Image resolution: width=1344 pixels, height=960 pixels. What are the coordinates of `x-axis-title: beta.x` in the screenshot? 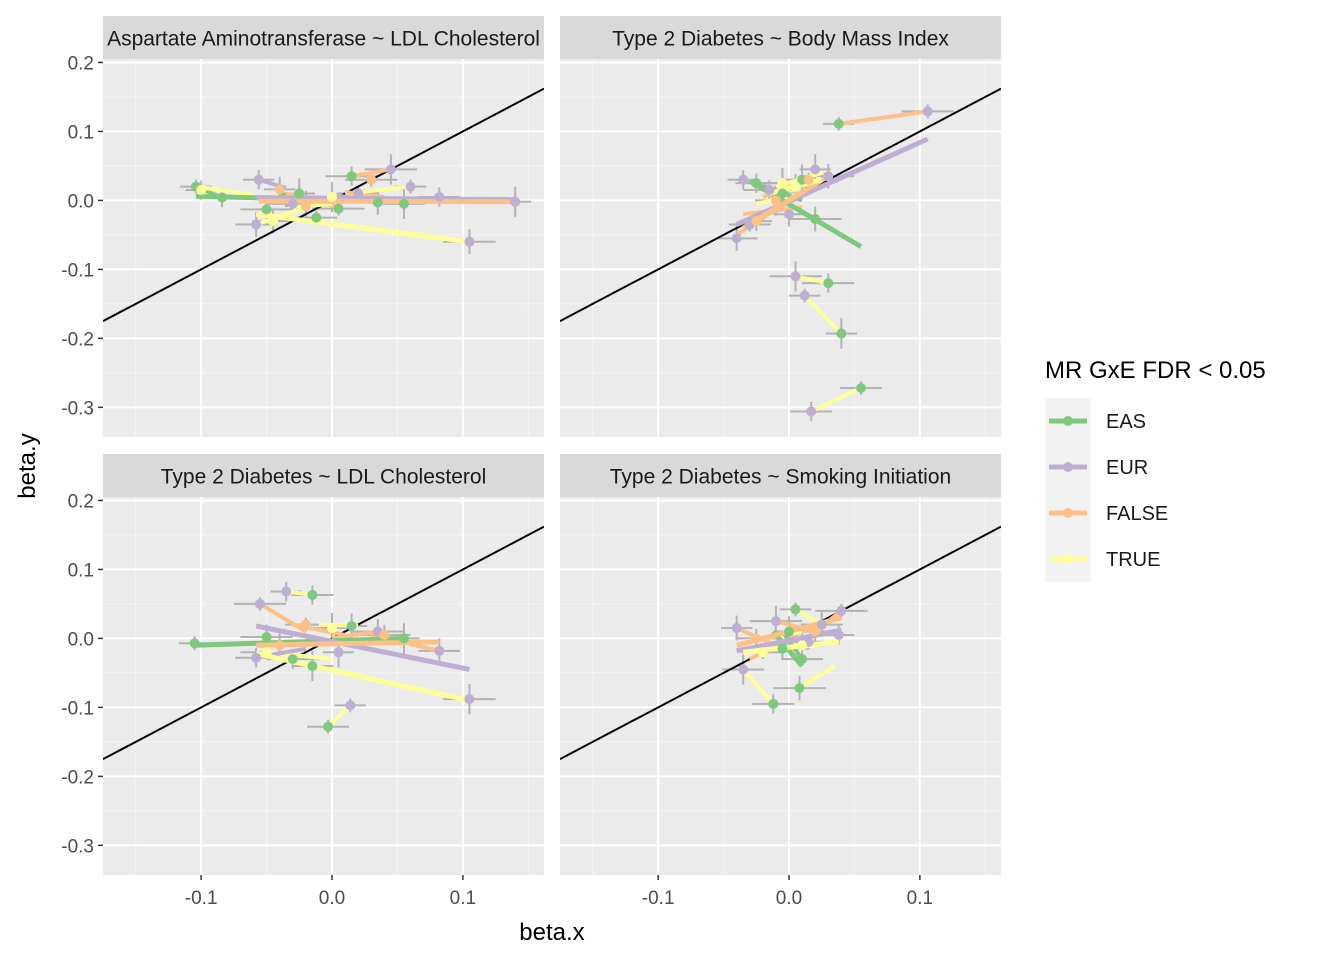 It's located at (551, 932).